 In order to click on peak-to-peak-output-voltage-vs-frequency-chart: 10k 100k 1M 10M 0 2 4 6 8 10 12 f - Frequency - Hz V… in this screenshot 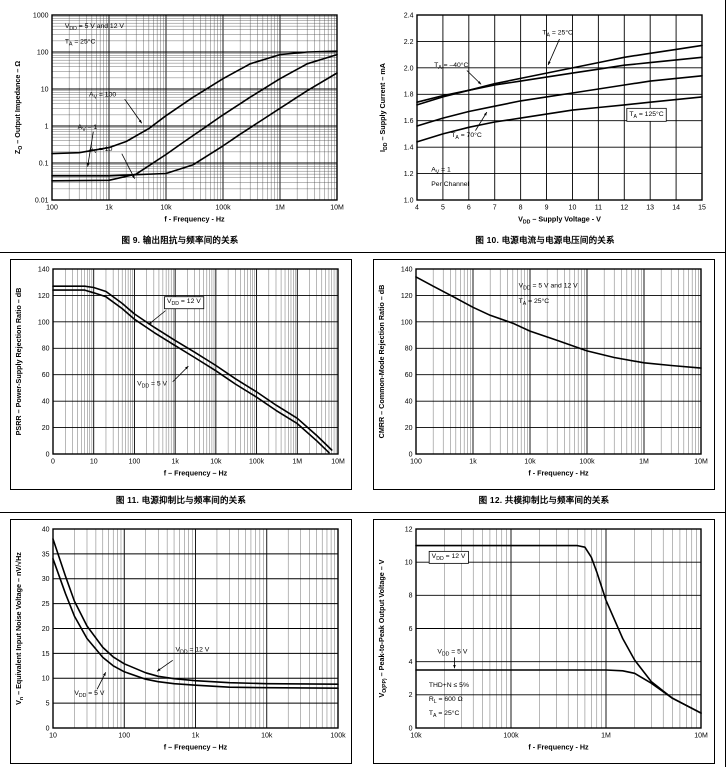, I will do `click(542, 638)`.